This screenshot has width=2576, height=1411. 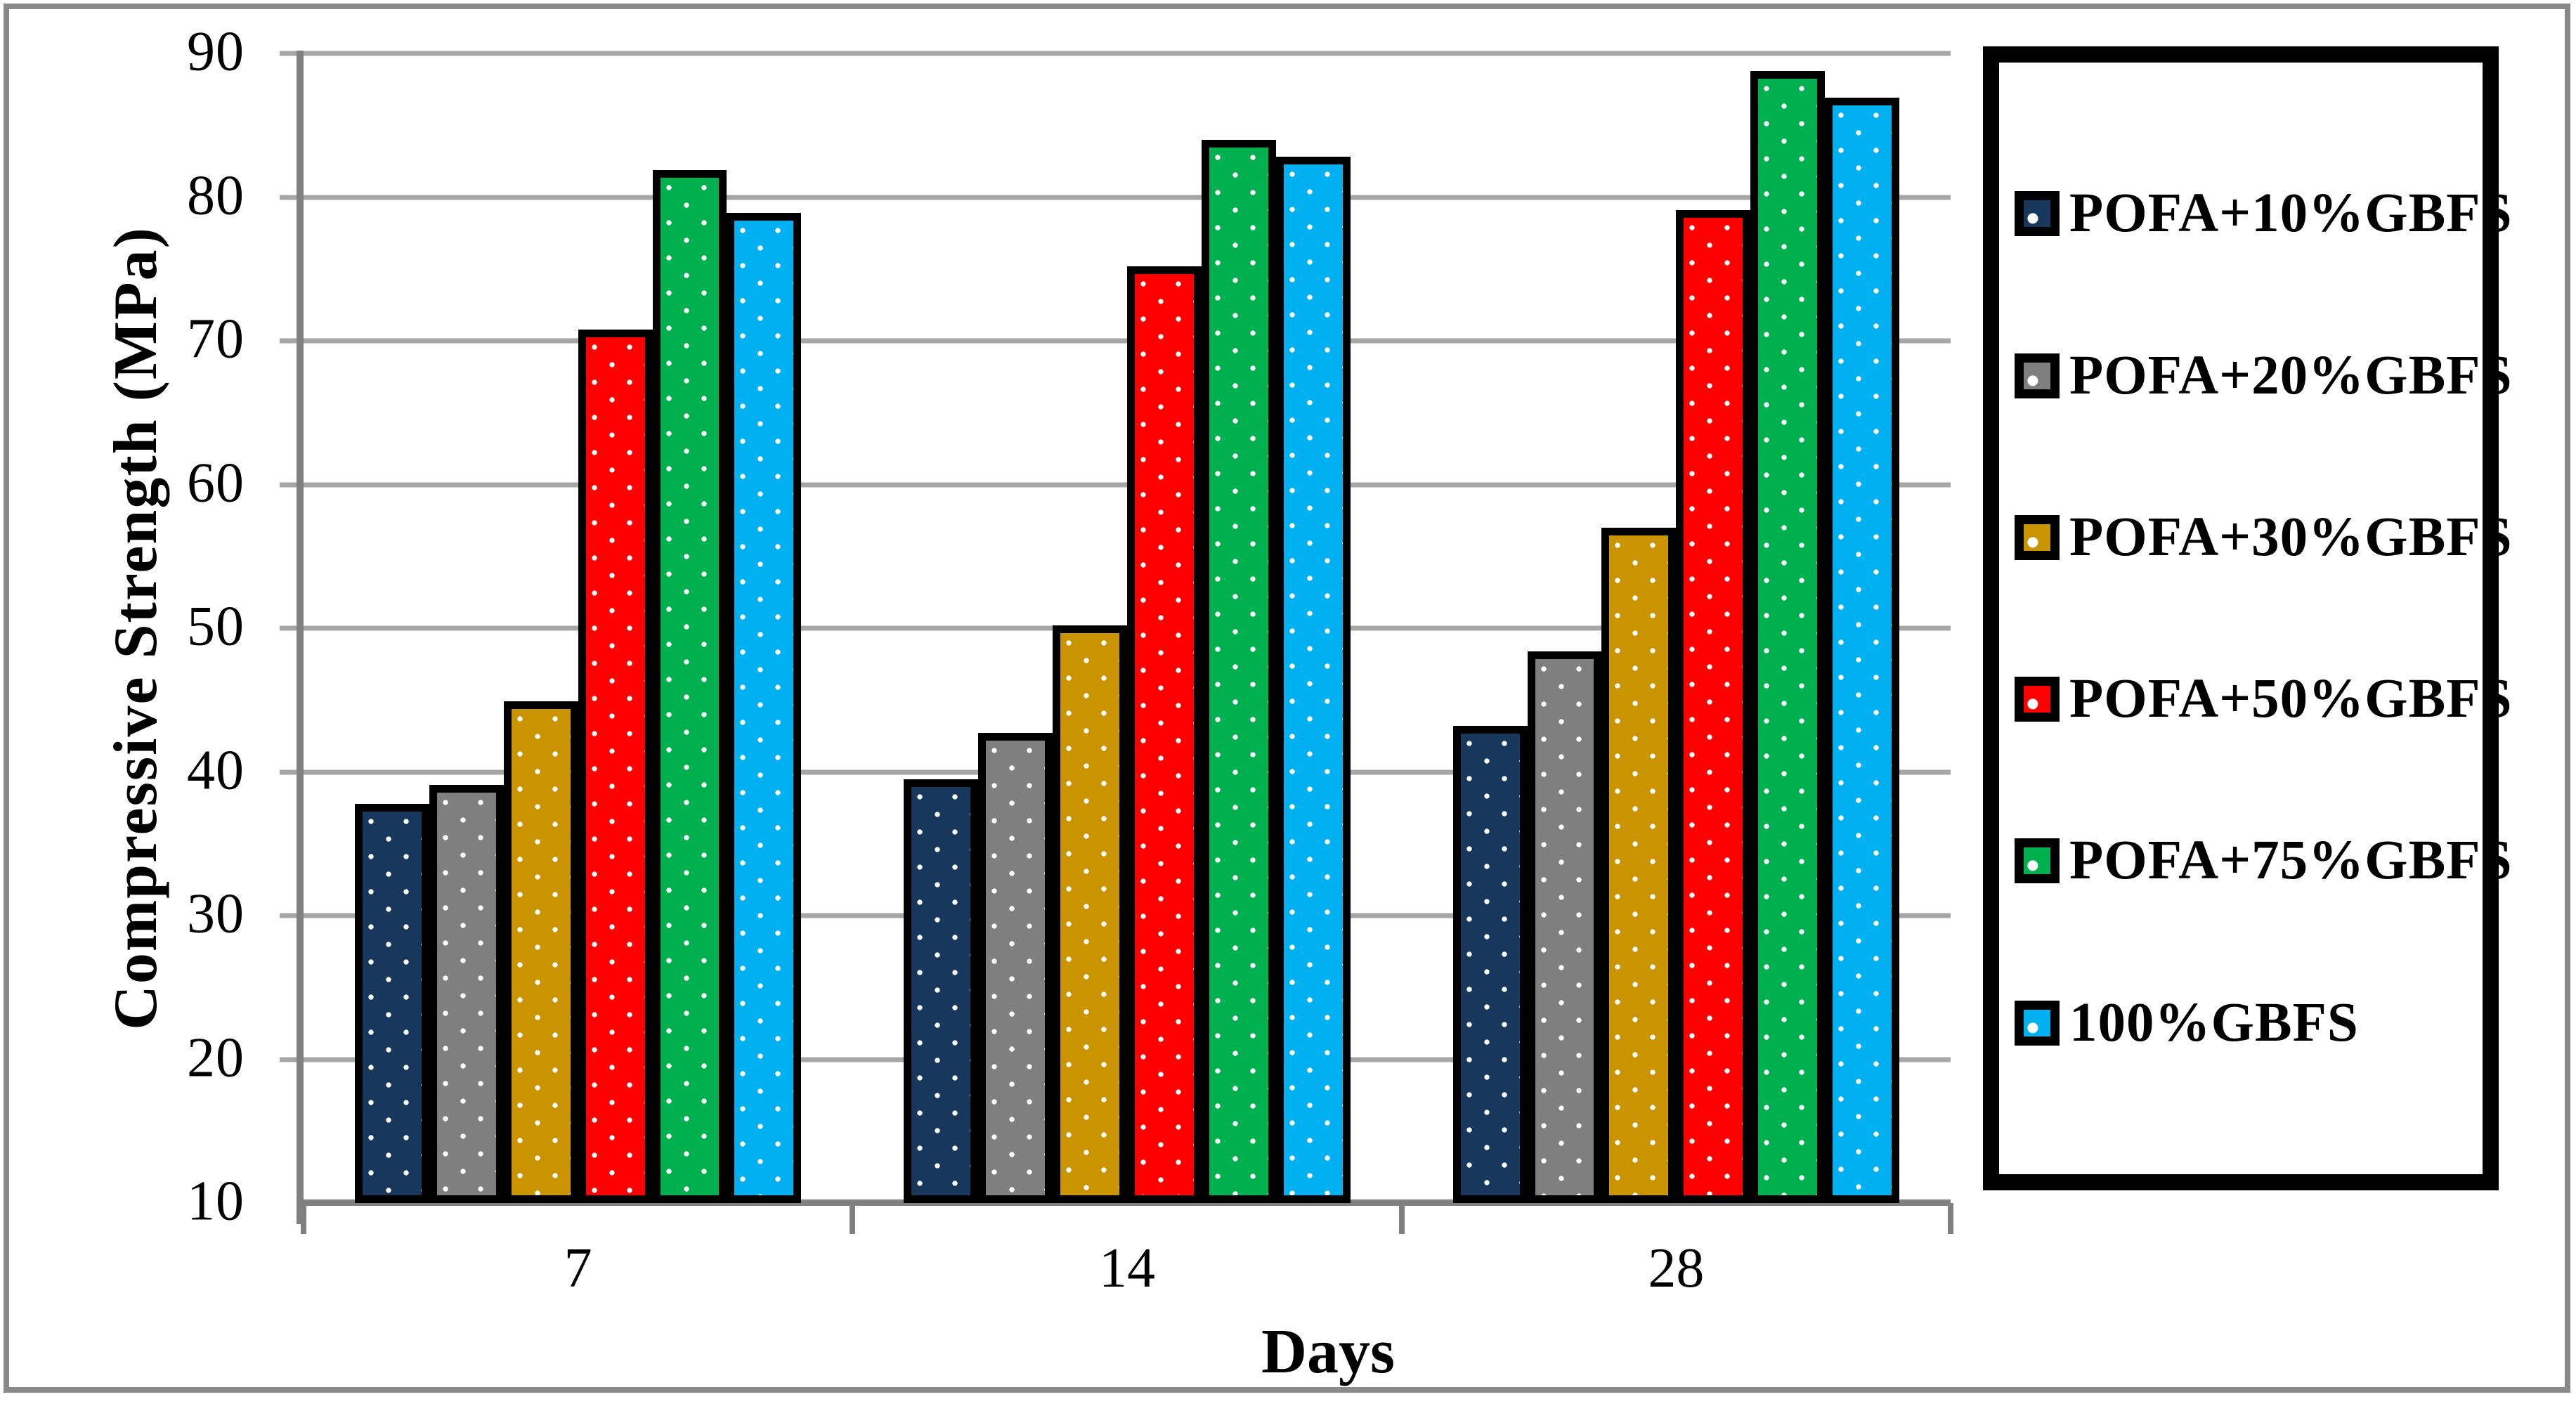 What do you see at coordinates (941, 991) in the screenshot?
I see `bar-pofa-10-gbfs-14days` at bounding box center [941, 991].